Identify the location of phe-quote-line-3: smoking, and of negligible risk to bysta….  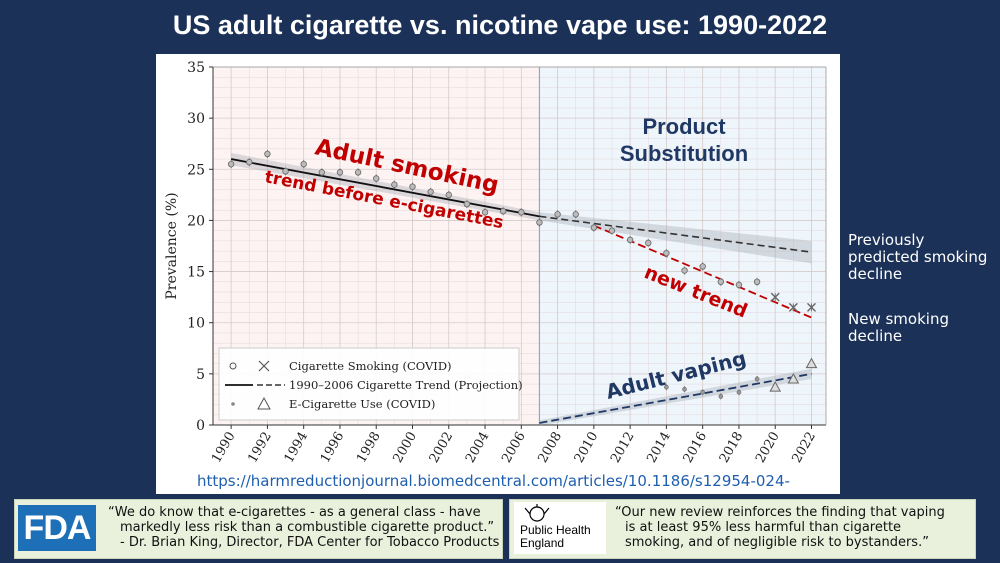
(777, 542).